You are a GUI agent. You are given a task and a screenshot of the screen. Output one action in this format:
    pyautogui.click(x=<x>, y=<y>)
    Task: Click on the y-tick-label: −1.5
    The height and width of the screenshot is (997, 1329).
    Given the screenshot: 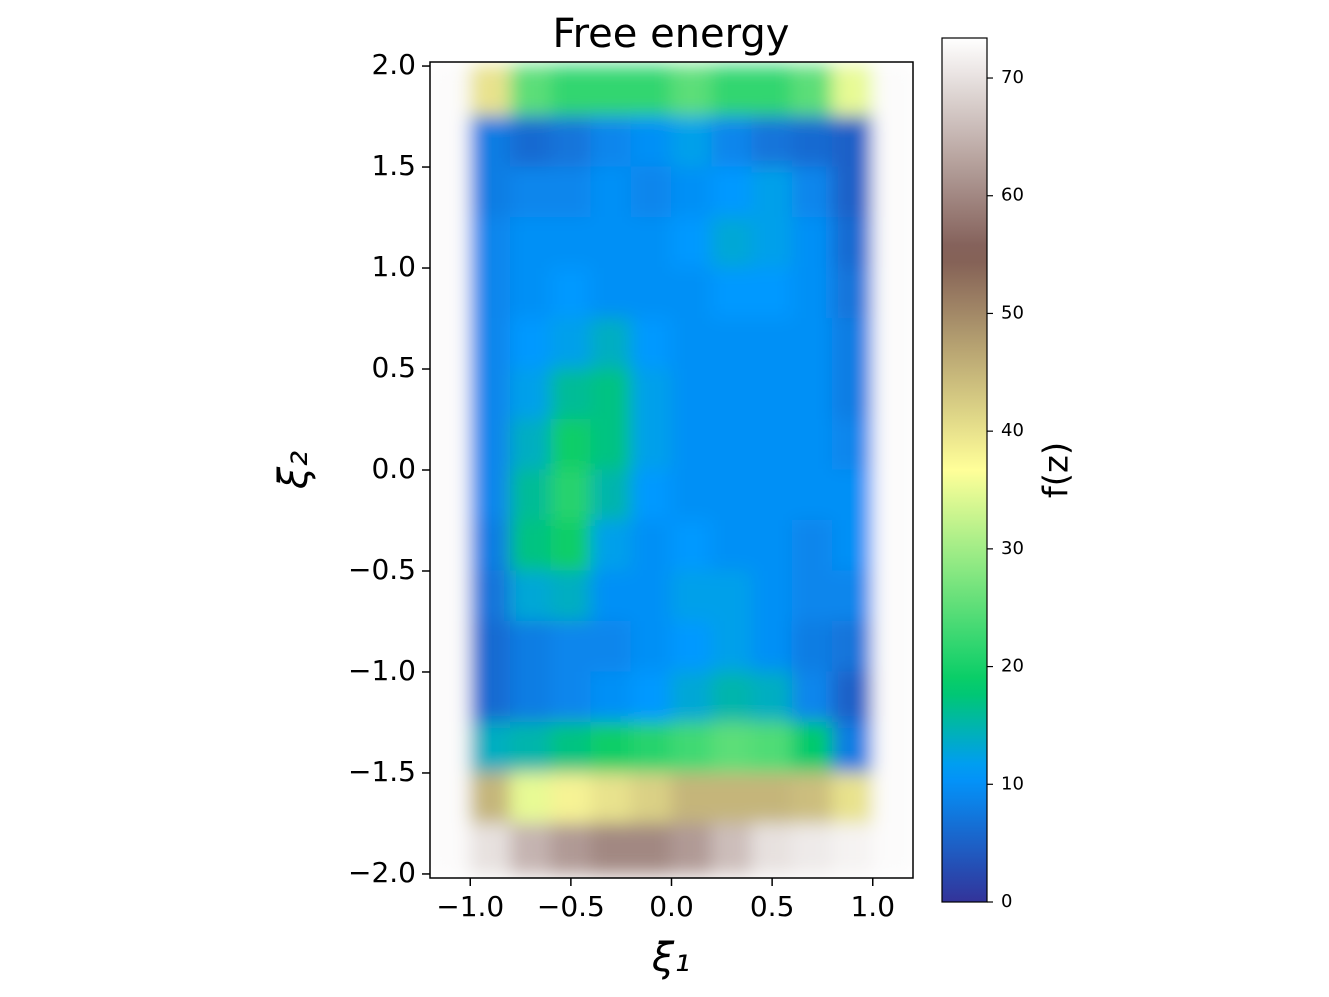 What is the action you would take?
    pyautogui.click(x=382, y=771)
    